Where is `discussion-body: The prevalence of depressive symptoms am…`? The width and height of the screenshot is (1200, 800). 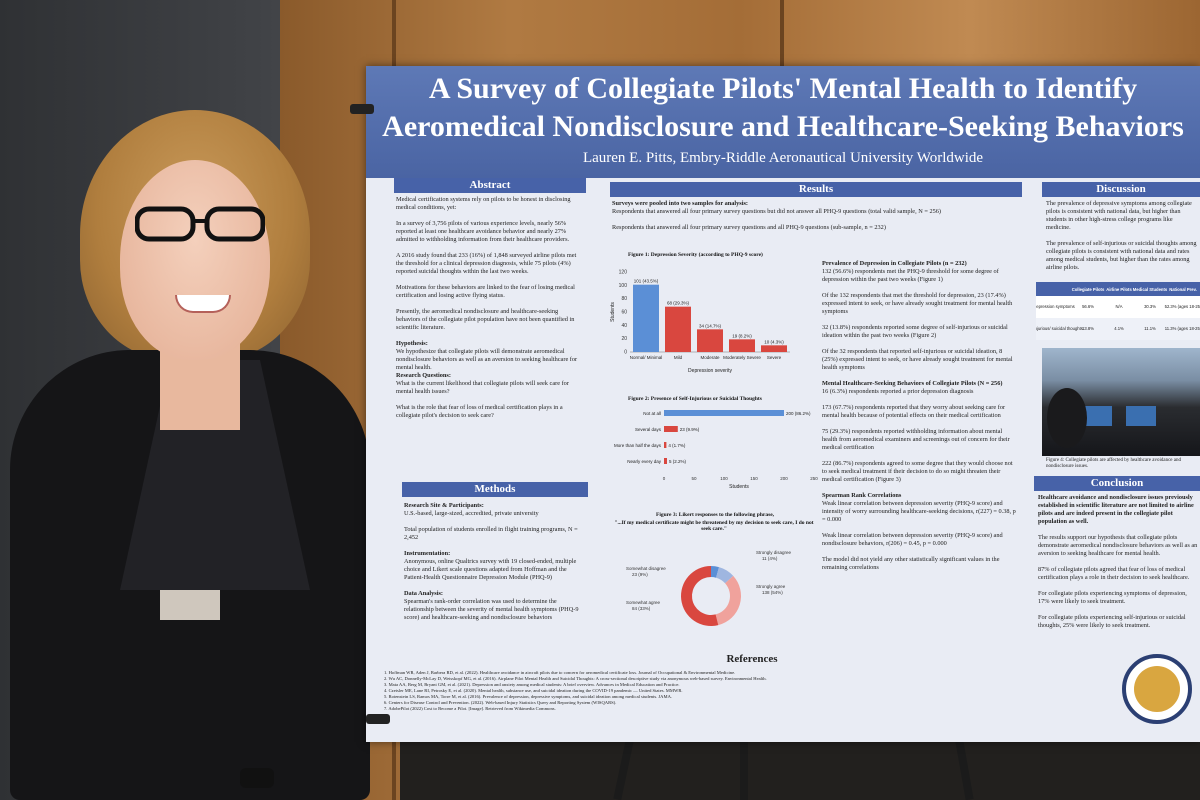 discussion-body: The prevalence of depressive symptoms am… is located at coordinates (1122, 236).